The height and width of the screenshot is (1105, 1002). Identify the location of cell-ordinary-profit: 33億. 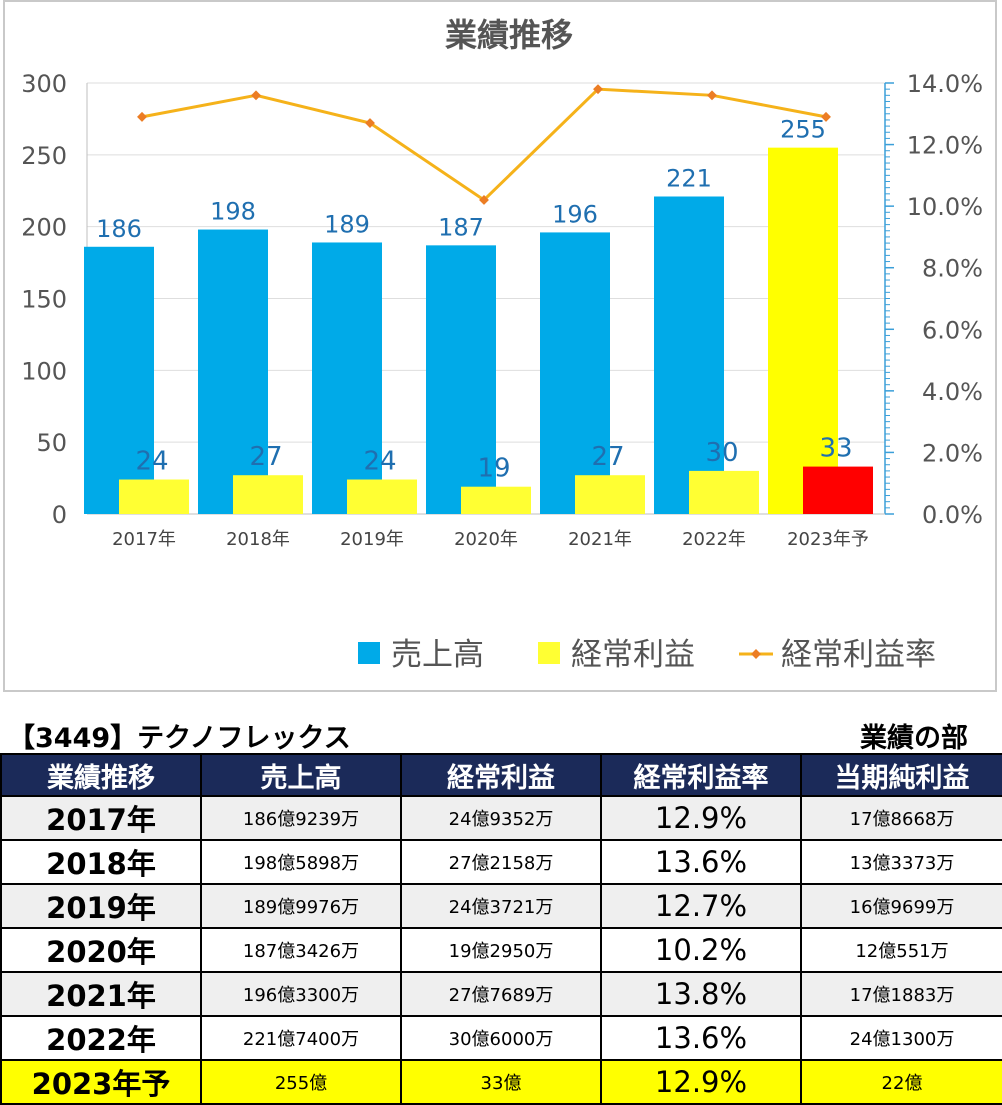
(501, 1082).